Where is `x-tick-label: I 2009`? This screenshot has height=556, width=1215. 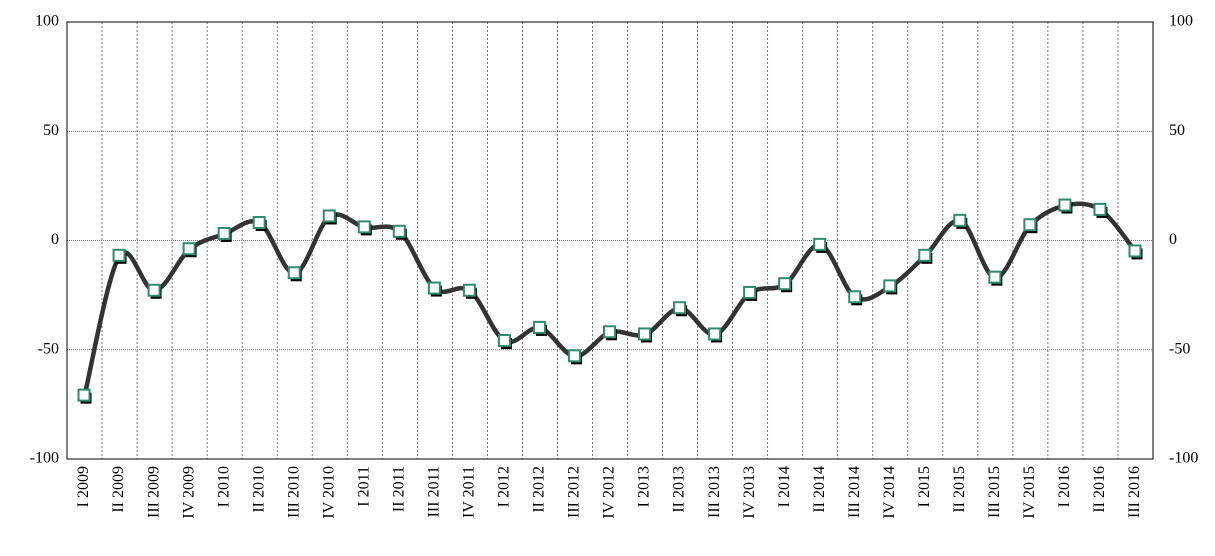
x-tick-label: I 2009 is located at coordinates (83, 486).